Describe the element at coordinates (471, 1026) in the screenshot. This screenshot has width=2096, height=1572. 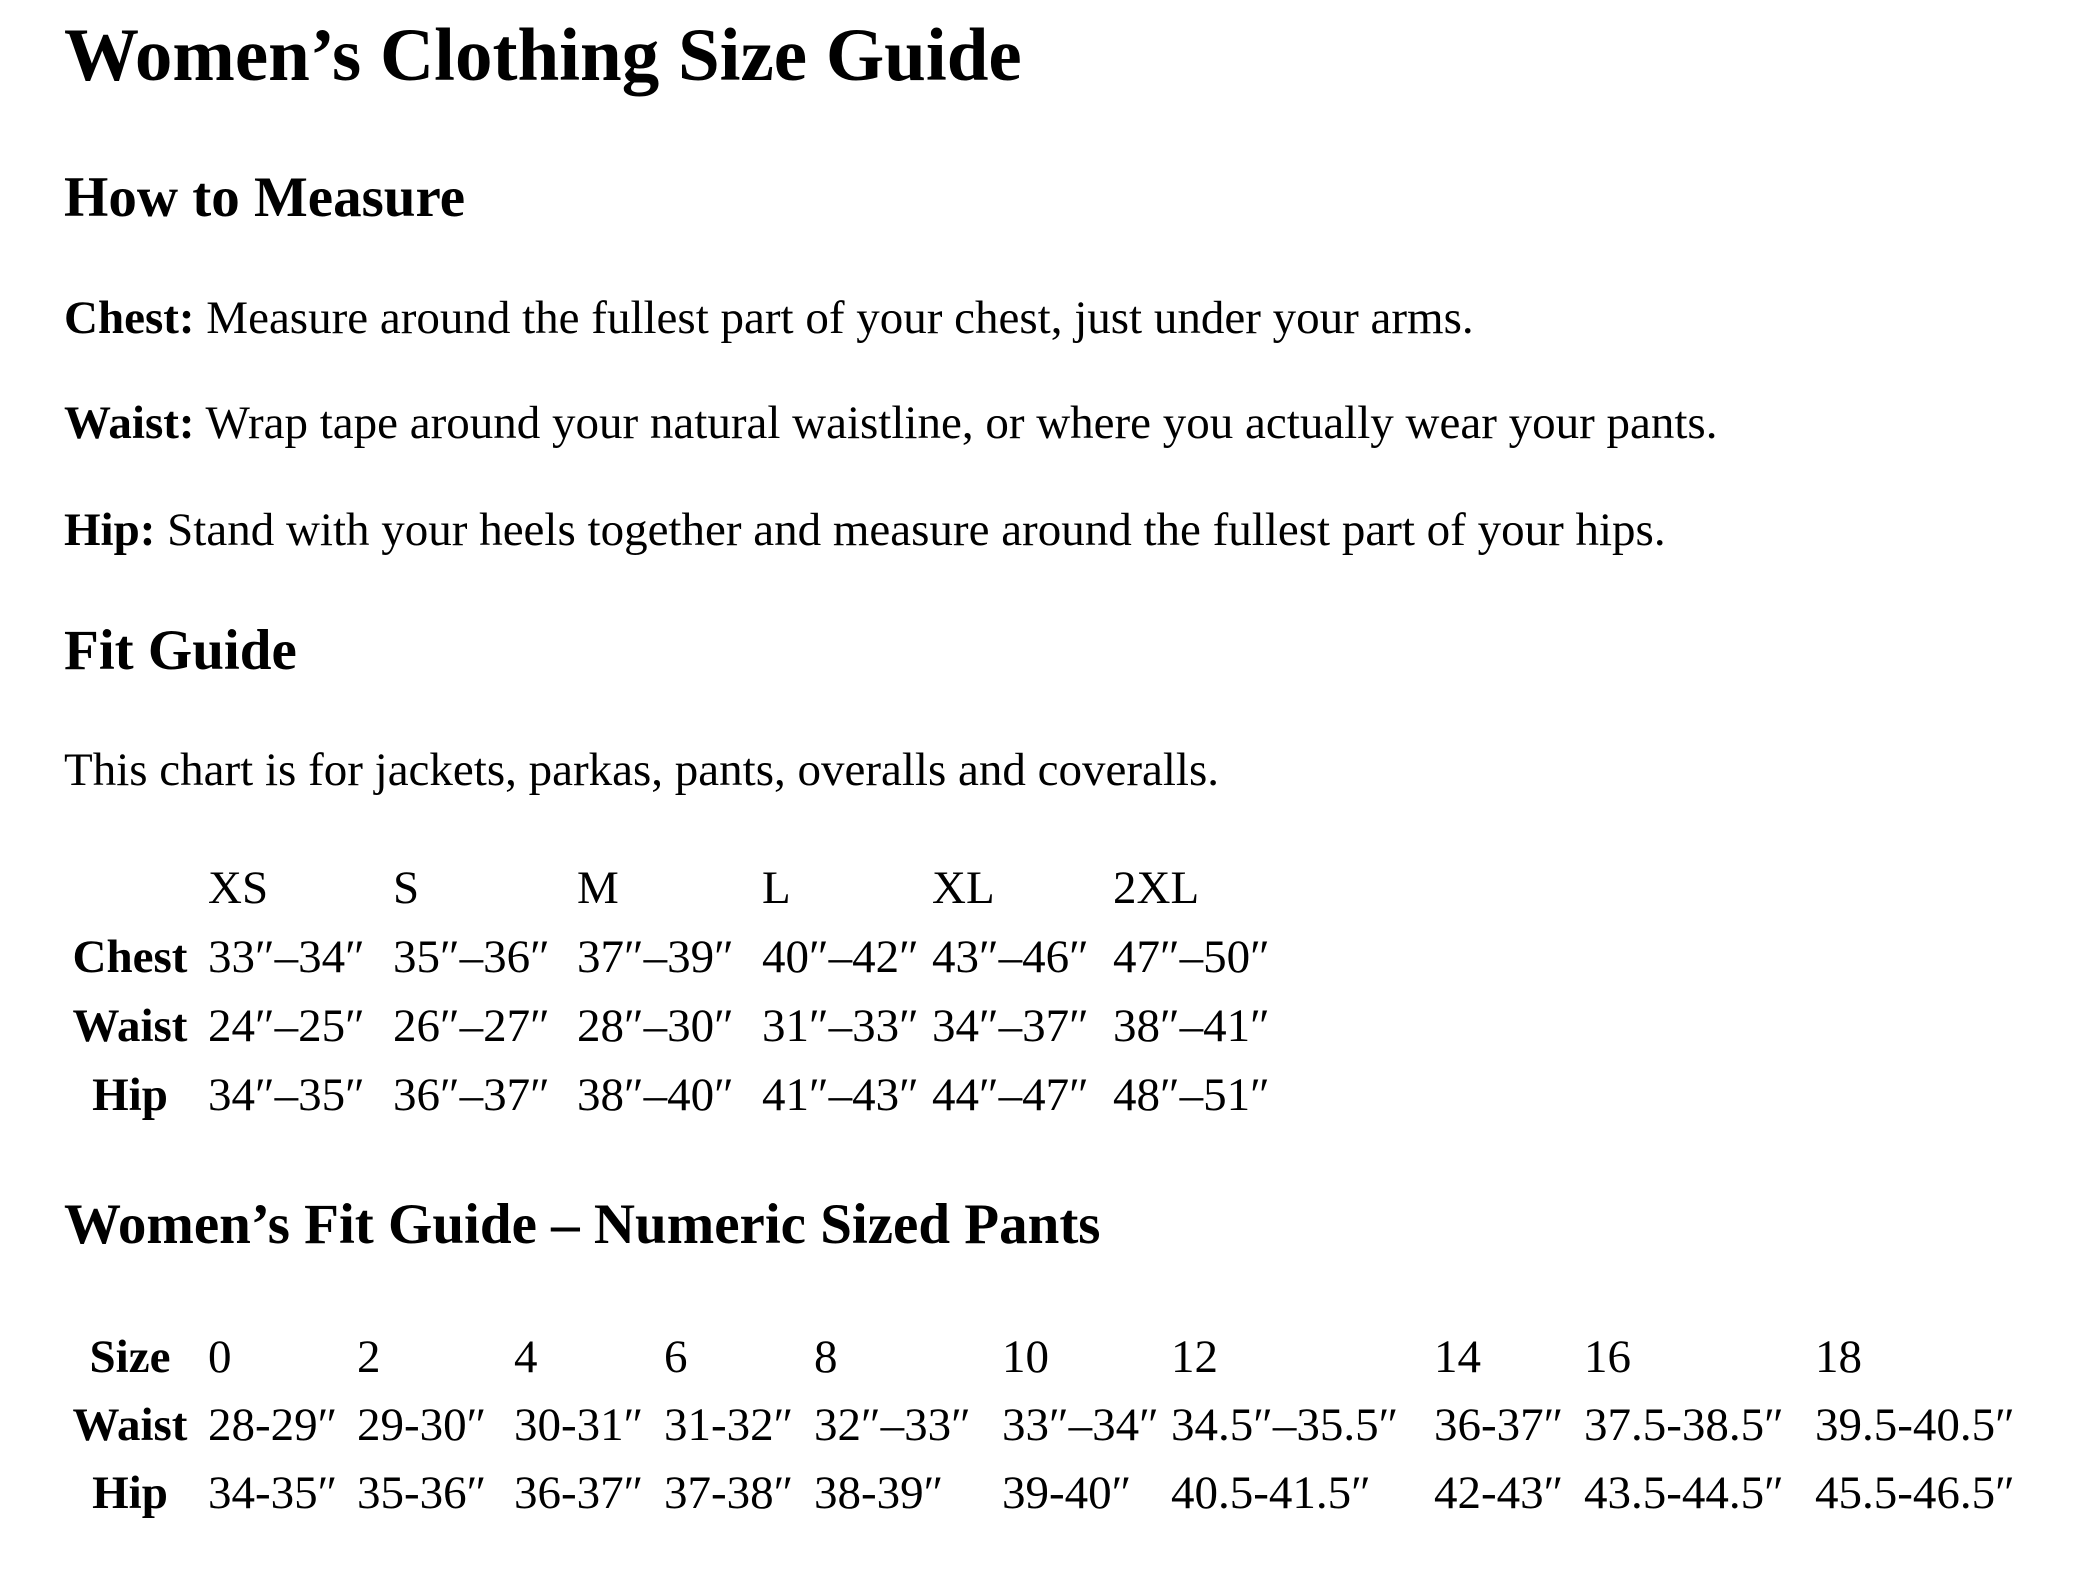
I see `waist-value-s: 26″–27″` at that location.